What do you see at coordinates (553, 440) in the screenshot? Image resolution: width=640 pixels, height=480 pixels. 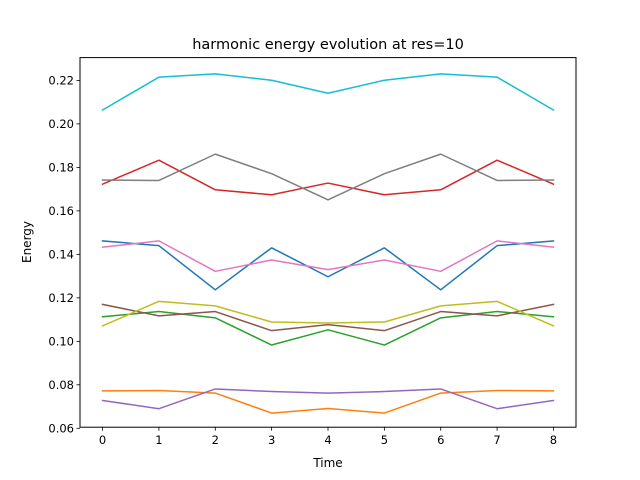 I see `x-tick-label: 8` at bounding box center [553, 440].